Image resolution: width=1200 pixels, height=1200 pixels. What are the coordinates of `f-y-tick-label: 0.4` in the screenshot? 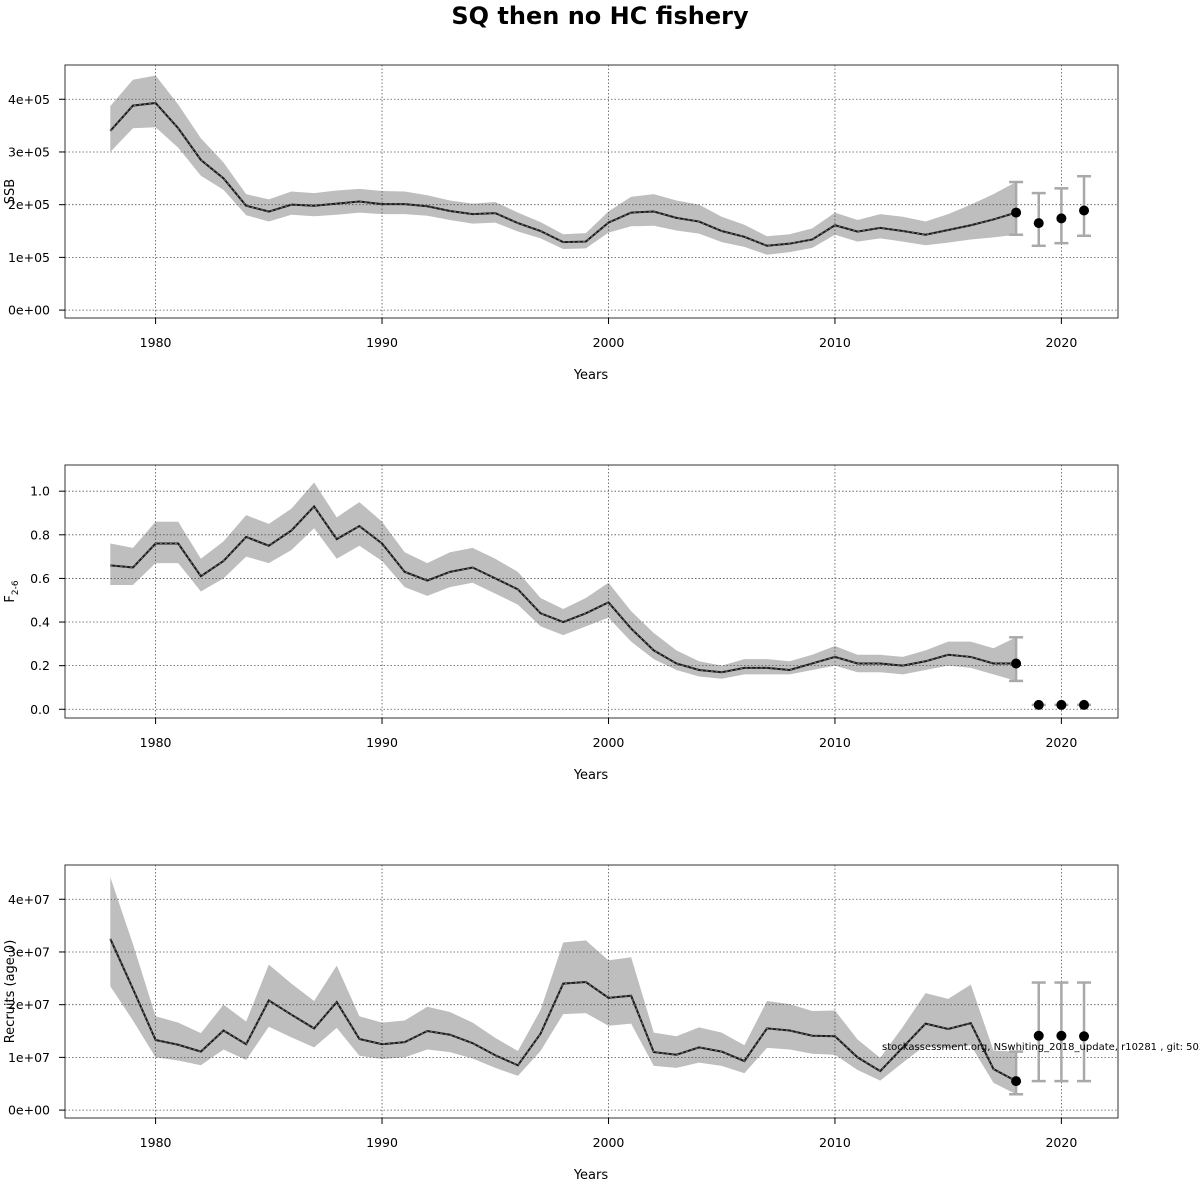 It's located at (40, 622).